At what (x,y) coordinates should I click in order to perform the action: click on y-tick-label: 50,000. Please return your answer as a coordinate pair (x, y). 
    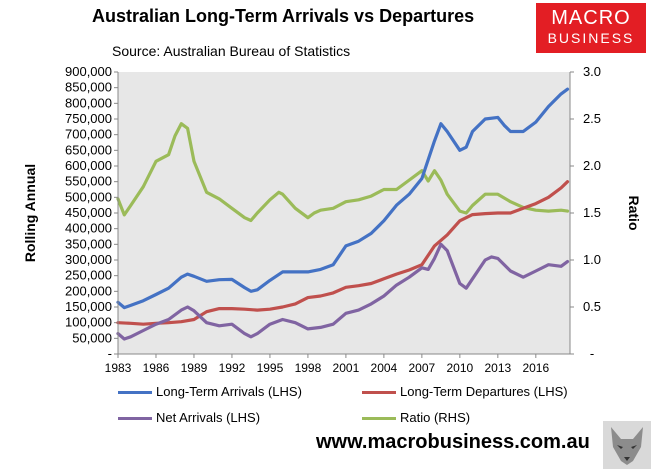
    Looking at the image, I should click on (92, 337).